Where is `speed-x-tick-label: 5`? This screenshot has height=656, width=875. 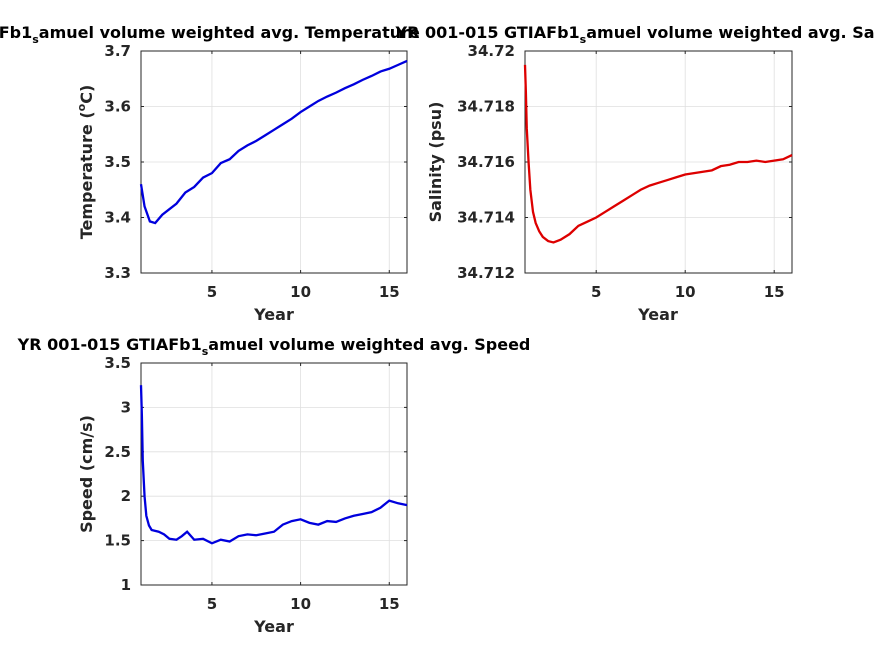
speed-x-tick-label: 5 is located at coordinates (212, 604).